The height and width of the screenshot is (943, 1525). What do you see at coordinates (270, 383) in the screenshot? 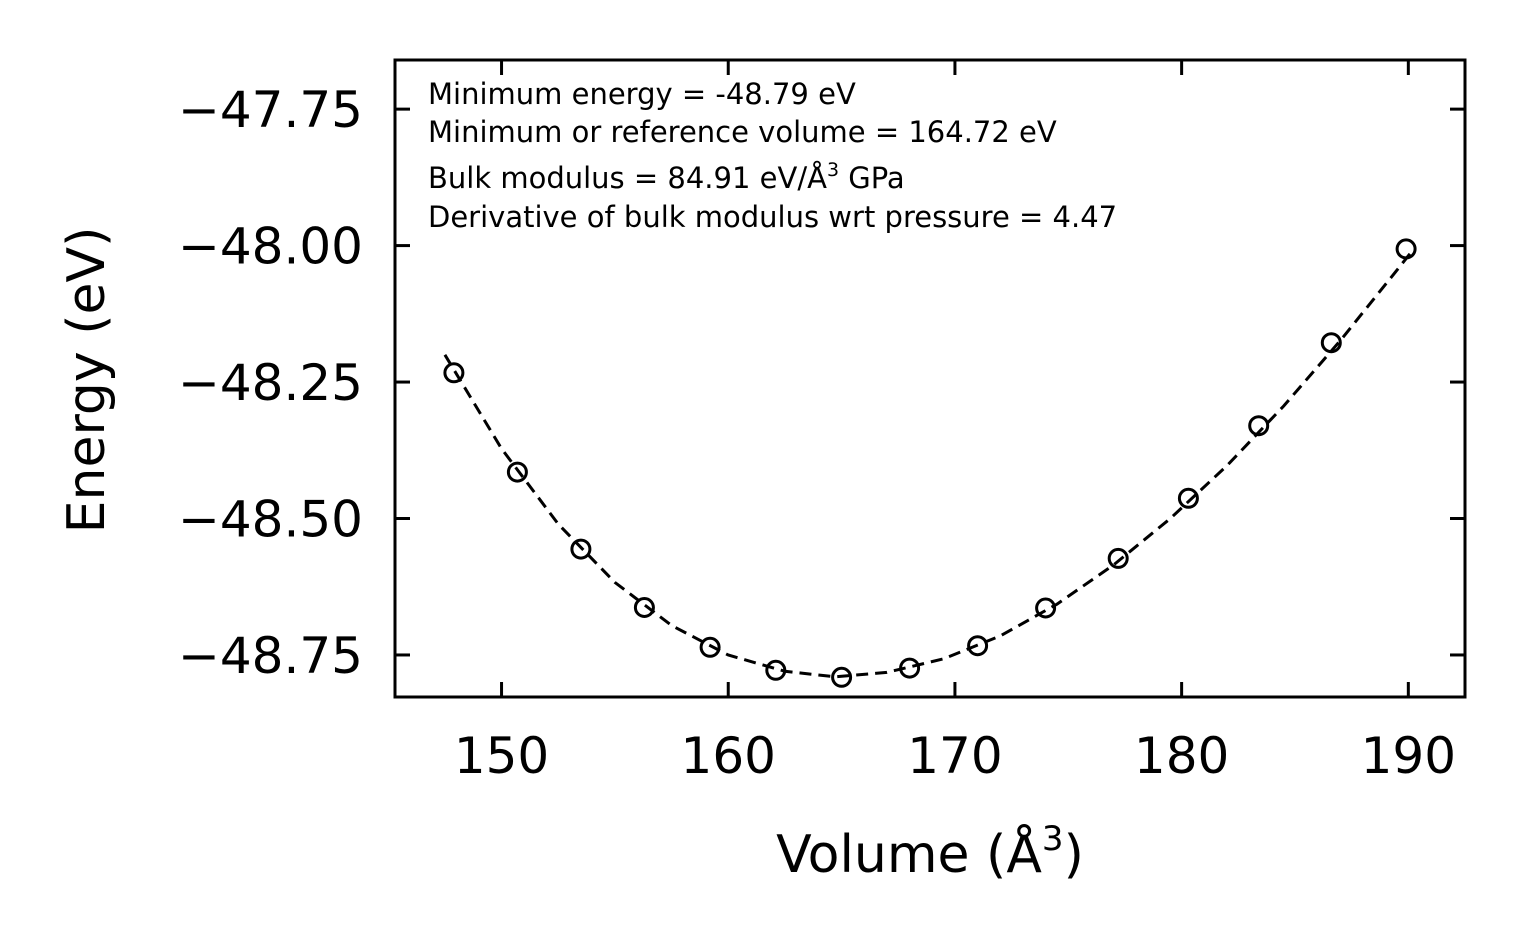
I see `y-tick-label: −48.25` at bounding box center [270, 383].